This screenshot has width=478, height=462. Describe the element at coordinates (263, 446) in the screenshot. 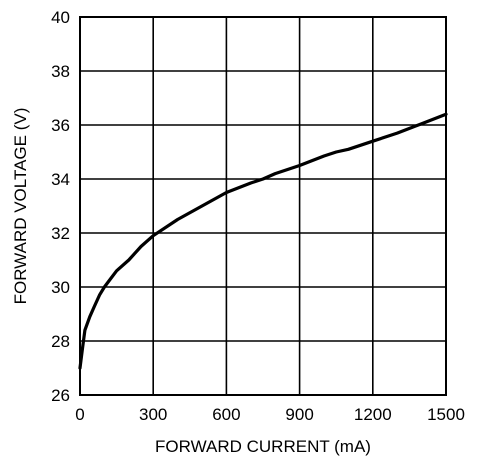

I see `x-axis-title: FORWARD CURRENT (mA)` at that location.